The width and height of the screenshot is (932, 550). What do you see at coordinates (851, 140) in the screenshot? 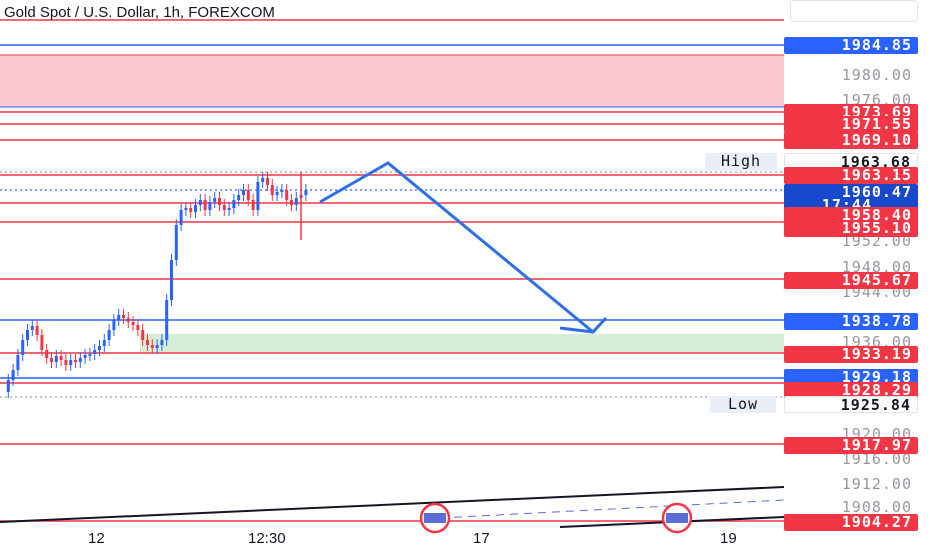
I see `price-tag-1969: 1969.10` at bounding box center [851, 140].